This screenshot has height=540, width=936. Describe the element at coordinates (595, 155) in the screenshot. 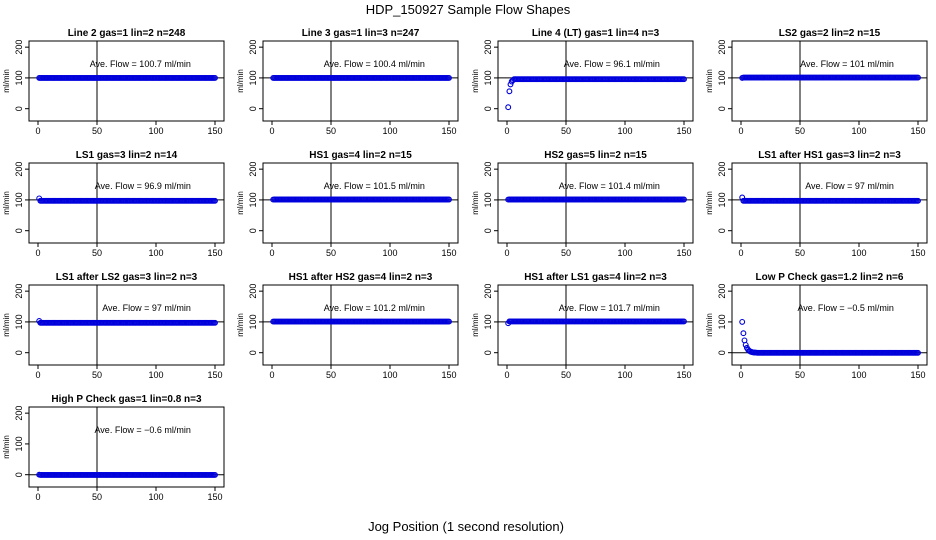

I see `panel-title: HS2 gas=5 lin=2 n=15` at that location.